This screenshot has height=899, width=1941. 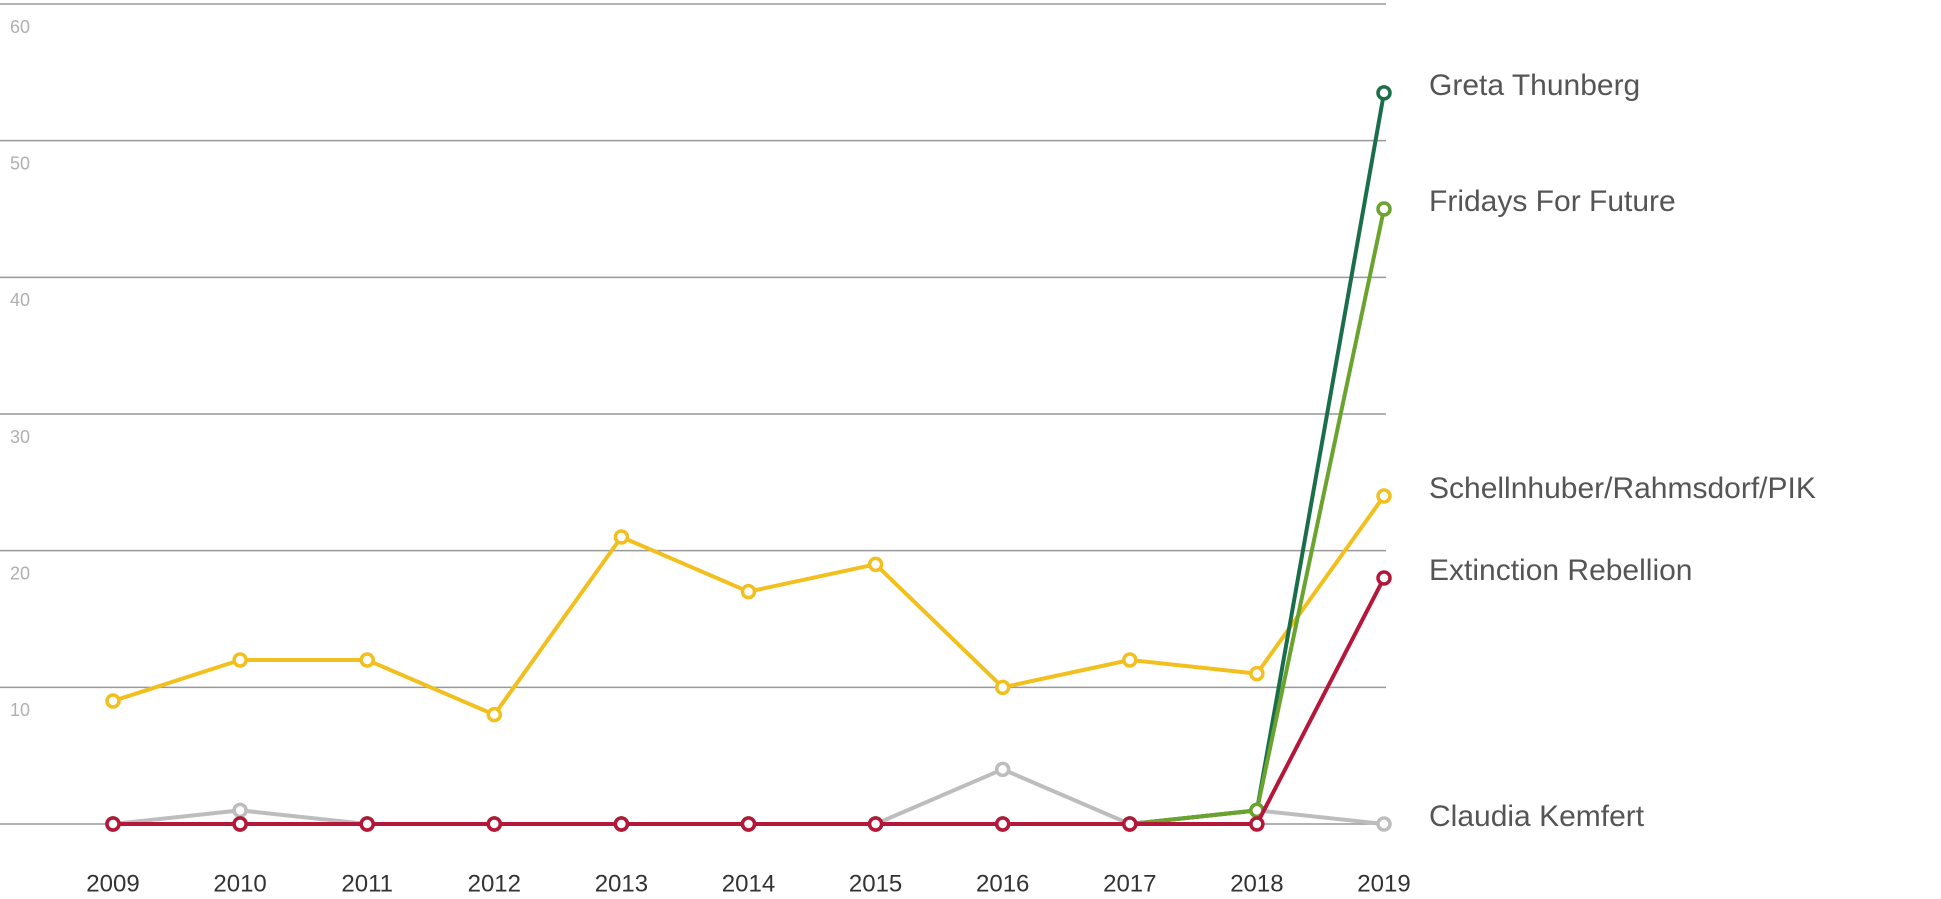 I want to click on series-label: Fridays For Future, so click(x=1552, y=201).